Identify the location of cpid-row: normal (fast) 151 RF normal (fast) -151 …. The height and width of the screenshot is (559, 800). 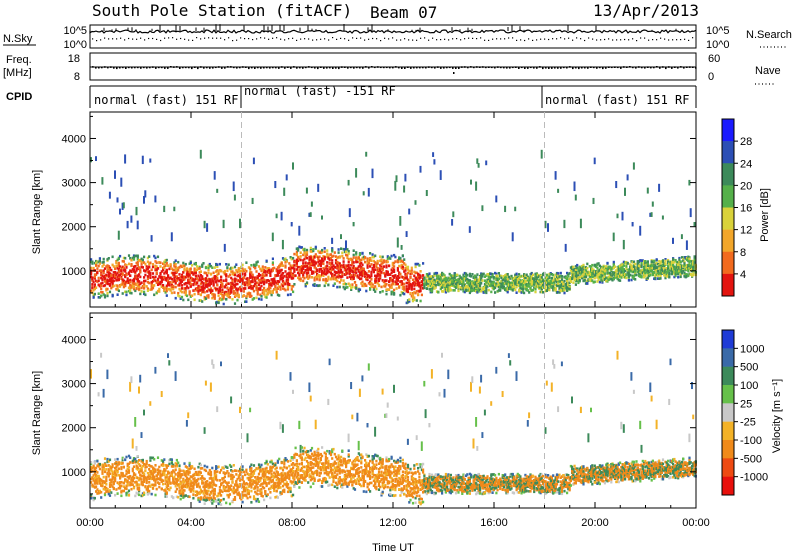
(393, 96).